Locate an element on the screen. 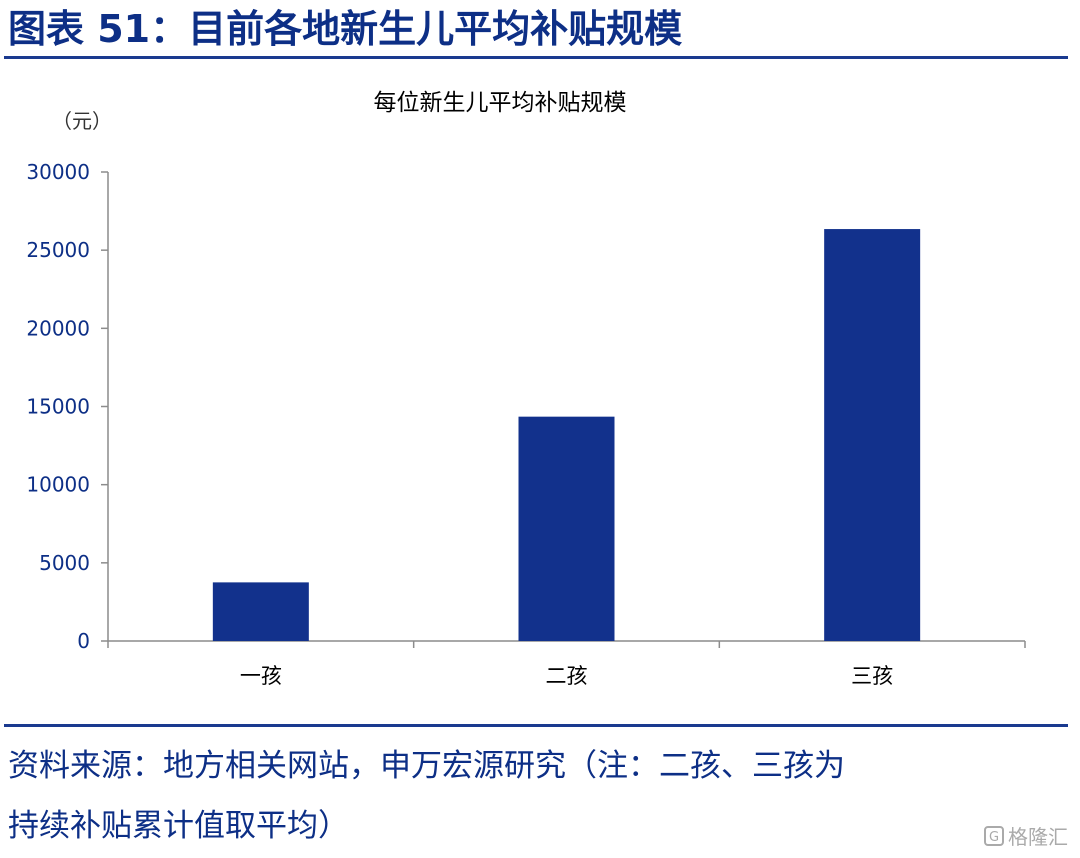 The image size is (1080, 858). x-axis: 一孩 二孩 三孩 is located at coordinates (566, 664).